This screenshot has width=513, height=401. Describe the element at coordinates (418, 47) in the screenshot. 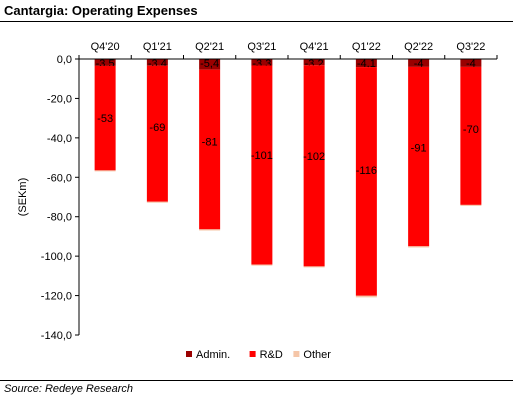

I see `x-tick-label: Q2'22` at that location.